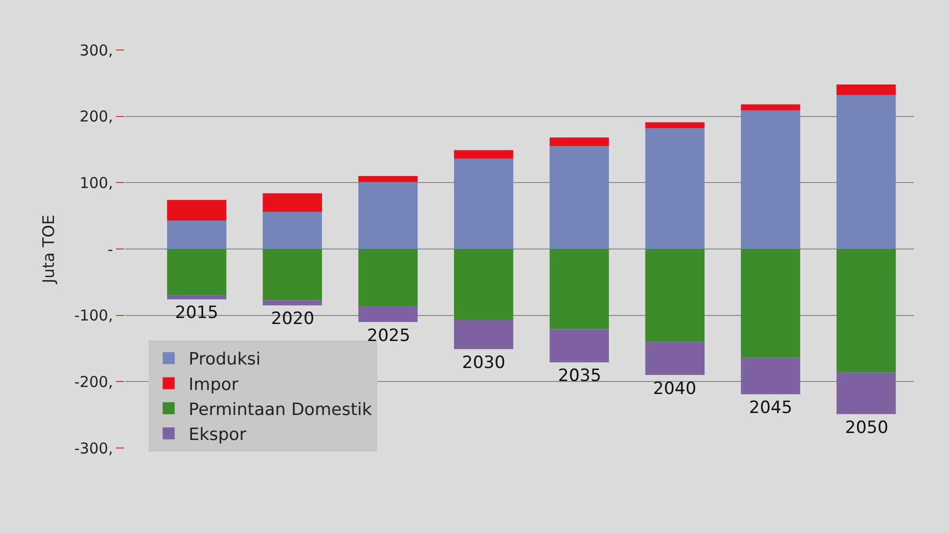  What do you see at coordinates (866, 428) in the screenshot?
I see `x-tick-label: 2050` at bounding box center [866, 428].